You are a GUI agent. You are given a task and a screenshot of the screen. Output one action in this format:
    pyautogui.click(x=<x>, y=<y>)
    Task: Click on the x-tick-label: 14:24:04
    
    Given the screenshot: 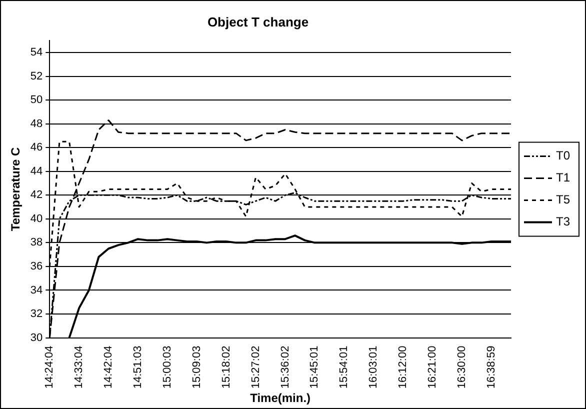 What is the action you would take?
    pyautogui.click(x=50, y=367)
    